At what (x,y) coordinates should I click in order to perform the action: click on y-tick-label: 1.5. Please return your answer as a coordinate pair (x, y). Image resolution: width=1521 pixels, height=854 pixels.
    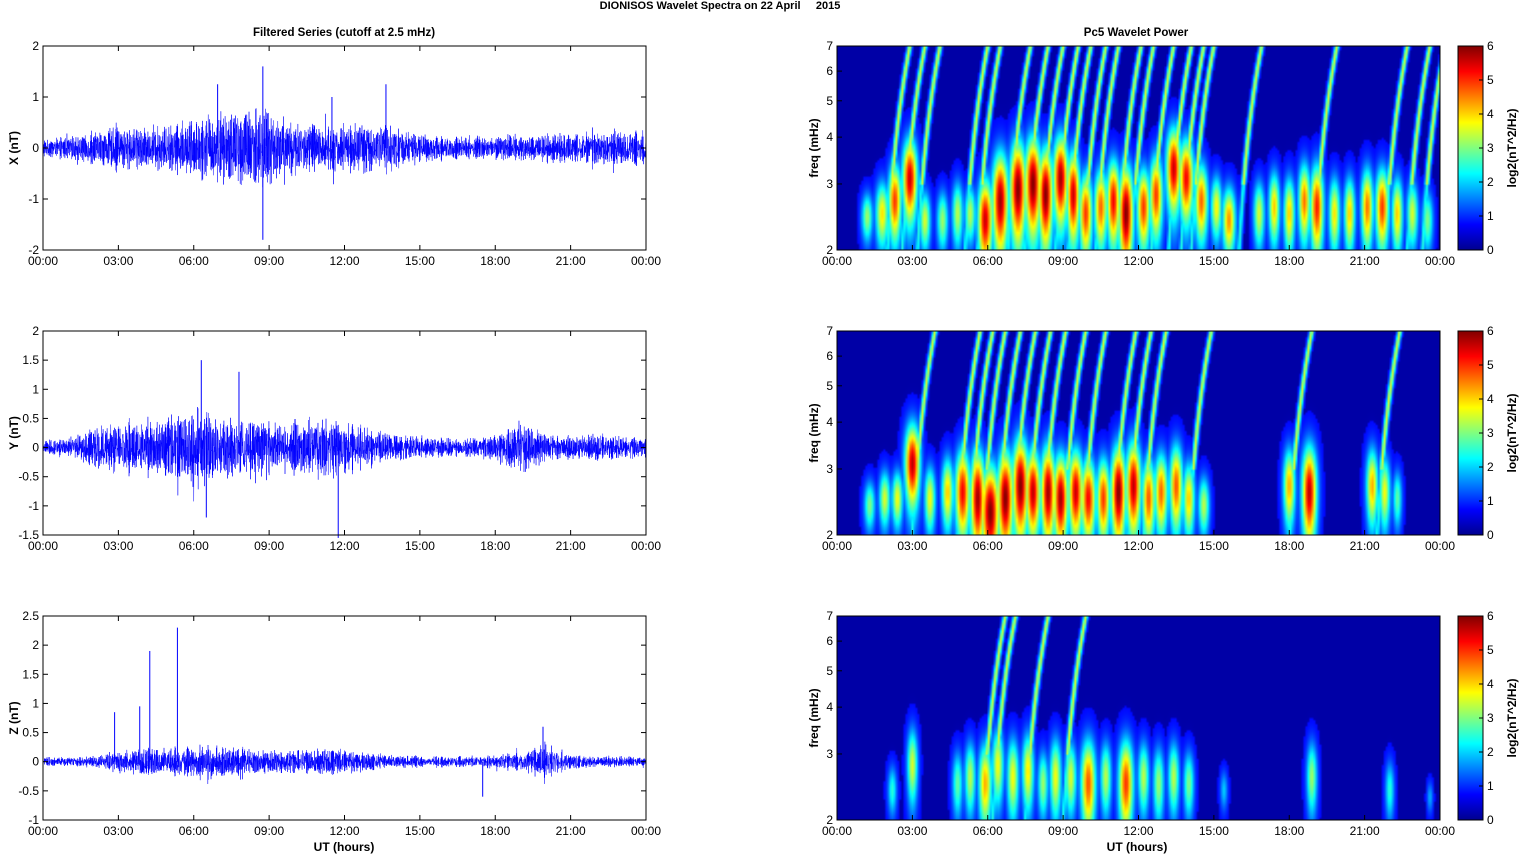
    Looking at the image, I should click on (30, 360).